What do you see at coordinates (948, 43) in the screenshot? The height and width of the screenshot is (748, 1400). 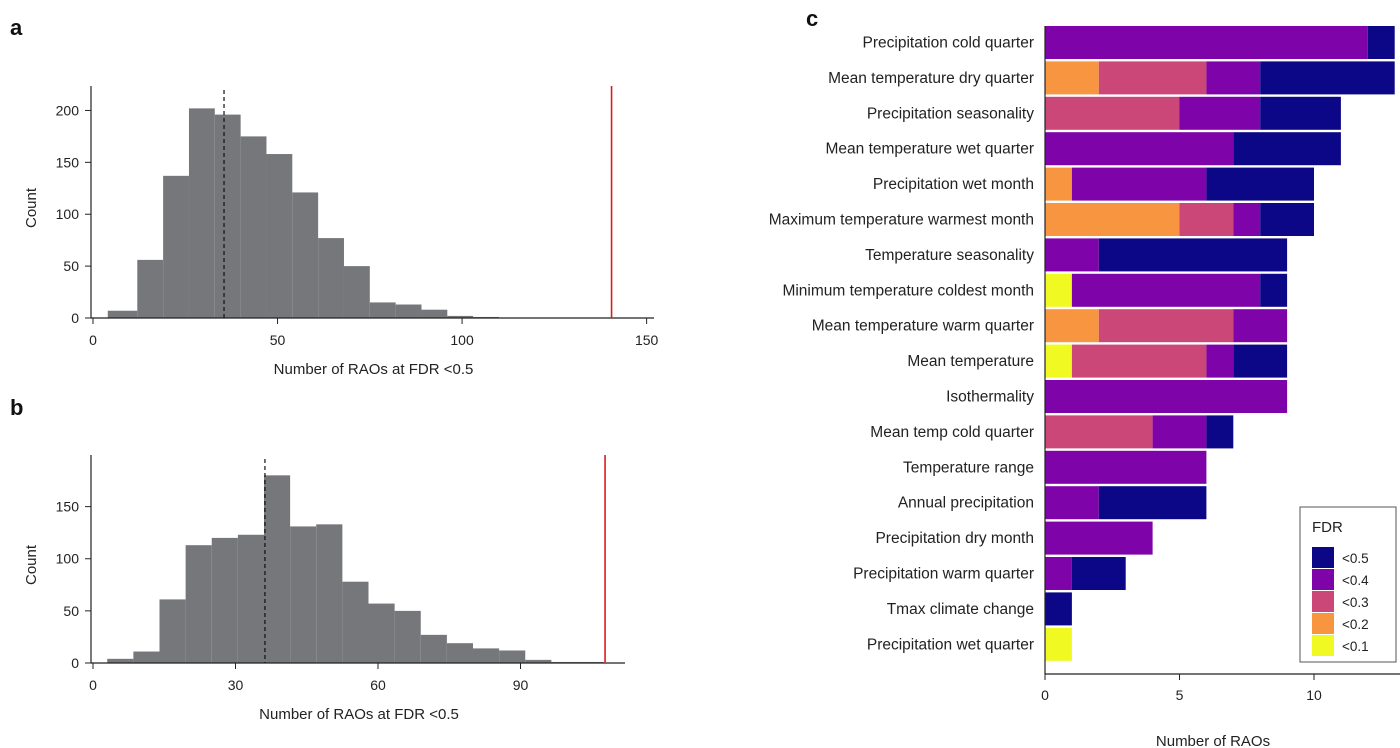 I see `category-label: Precipitation cold quarter` at bounding box center [948, 43].